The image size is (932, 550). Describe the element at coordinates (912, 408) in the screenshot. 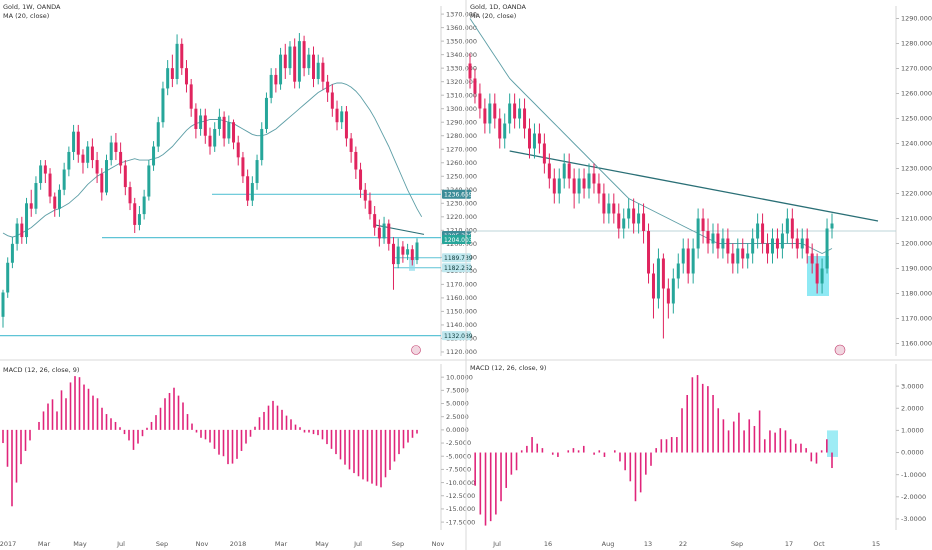

I see `3-ytick-label: 2.0000` at that location.